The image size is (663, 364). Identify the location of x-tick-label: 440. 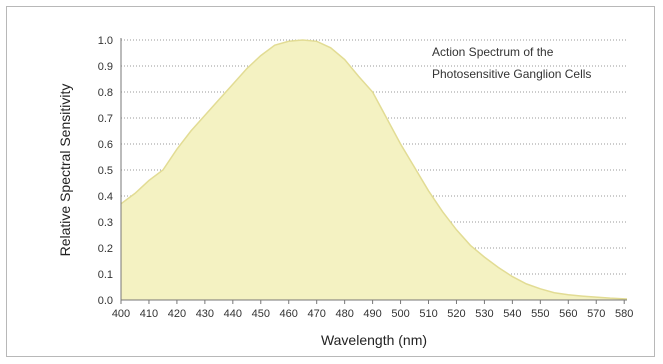
(233, 314).